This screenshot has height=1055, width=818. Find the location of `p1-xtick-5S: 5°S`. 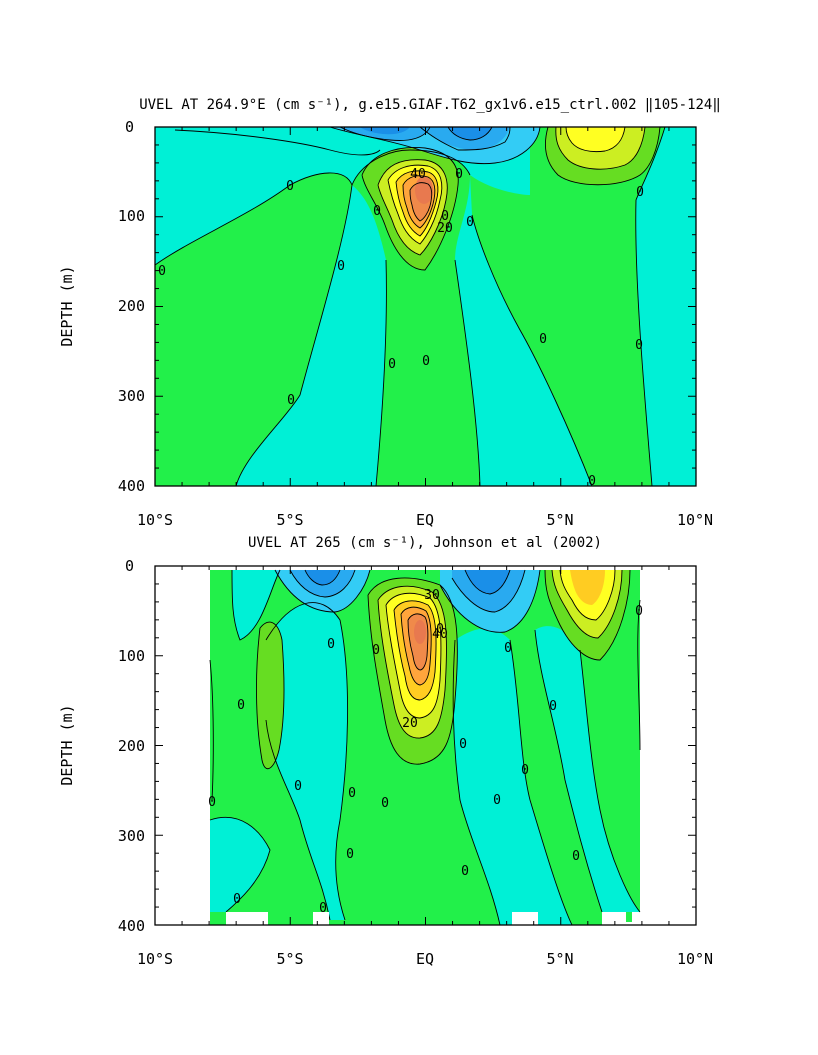

p1-xtick-5S: 5°S is located at coordinates (289, 520).